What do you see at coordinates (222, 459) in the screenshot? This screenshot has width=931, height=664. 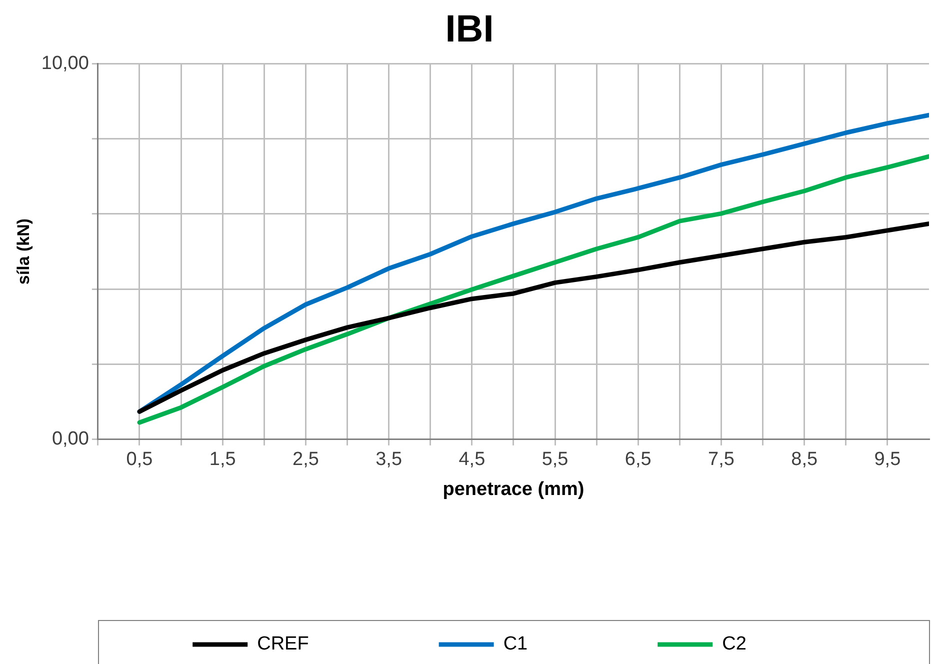 I see `x-tick-label: 1,5` at bounding box center [222, 459].